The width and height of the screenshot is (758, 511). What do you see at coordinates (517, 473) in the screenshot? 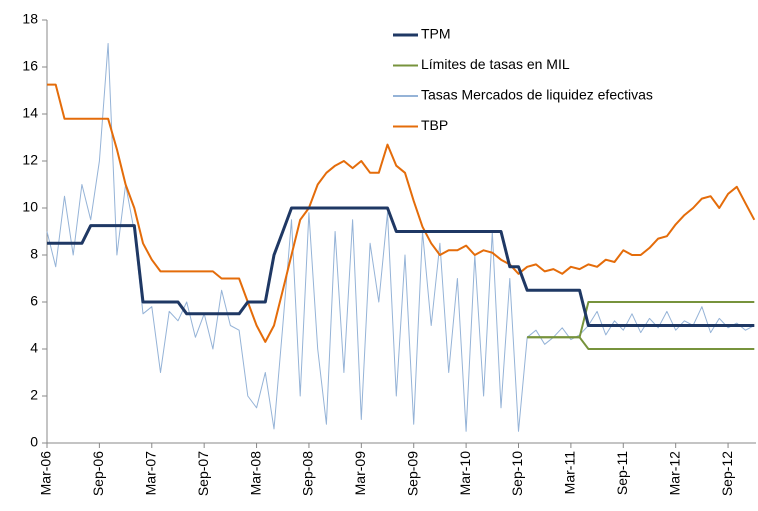
I see `x-tick-label: Sep-10` at bounding box center [517, 473].